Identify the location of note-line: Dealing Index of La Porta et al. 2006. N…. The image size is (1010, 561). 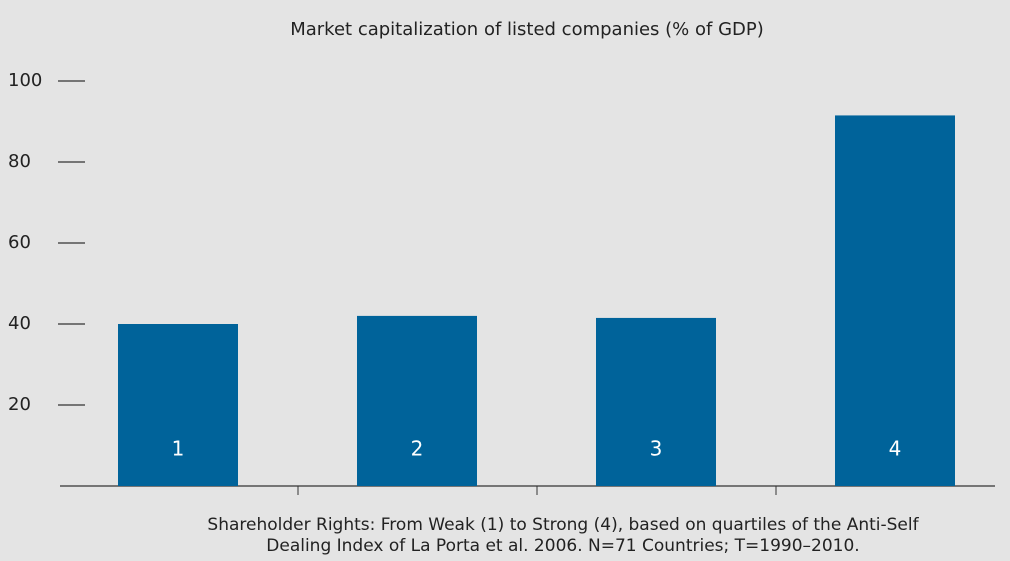
(562, 546).